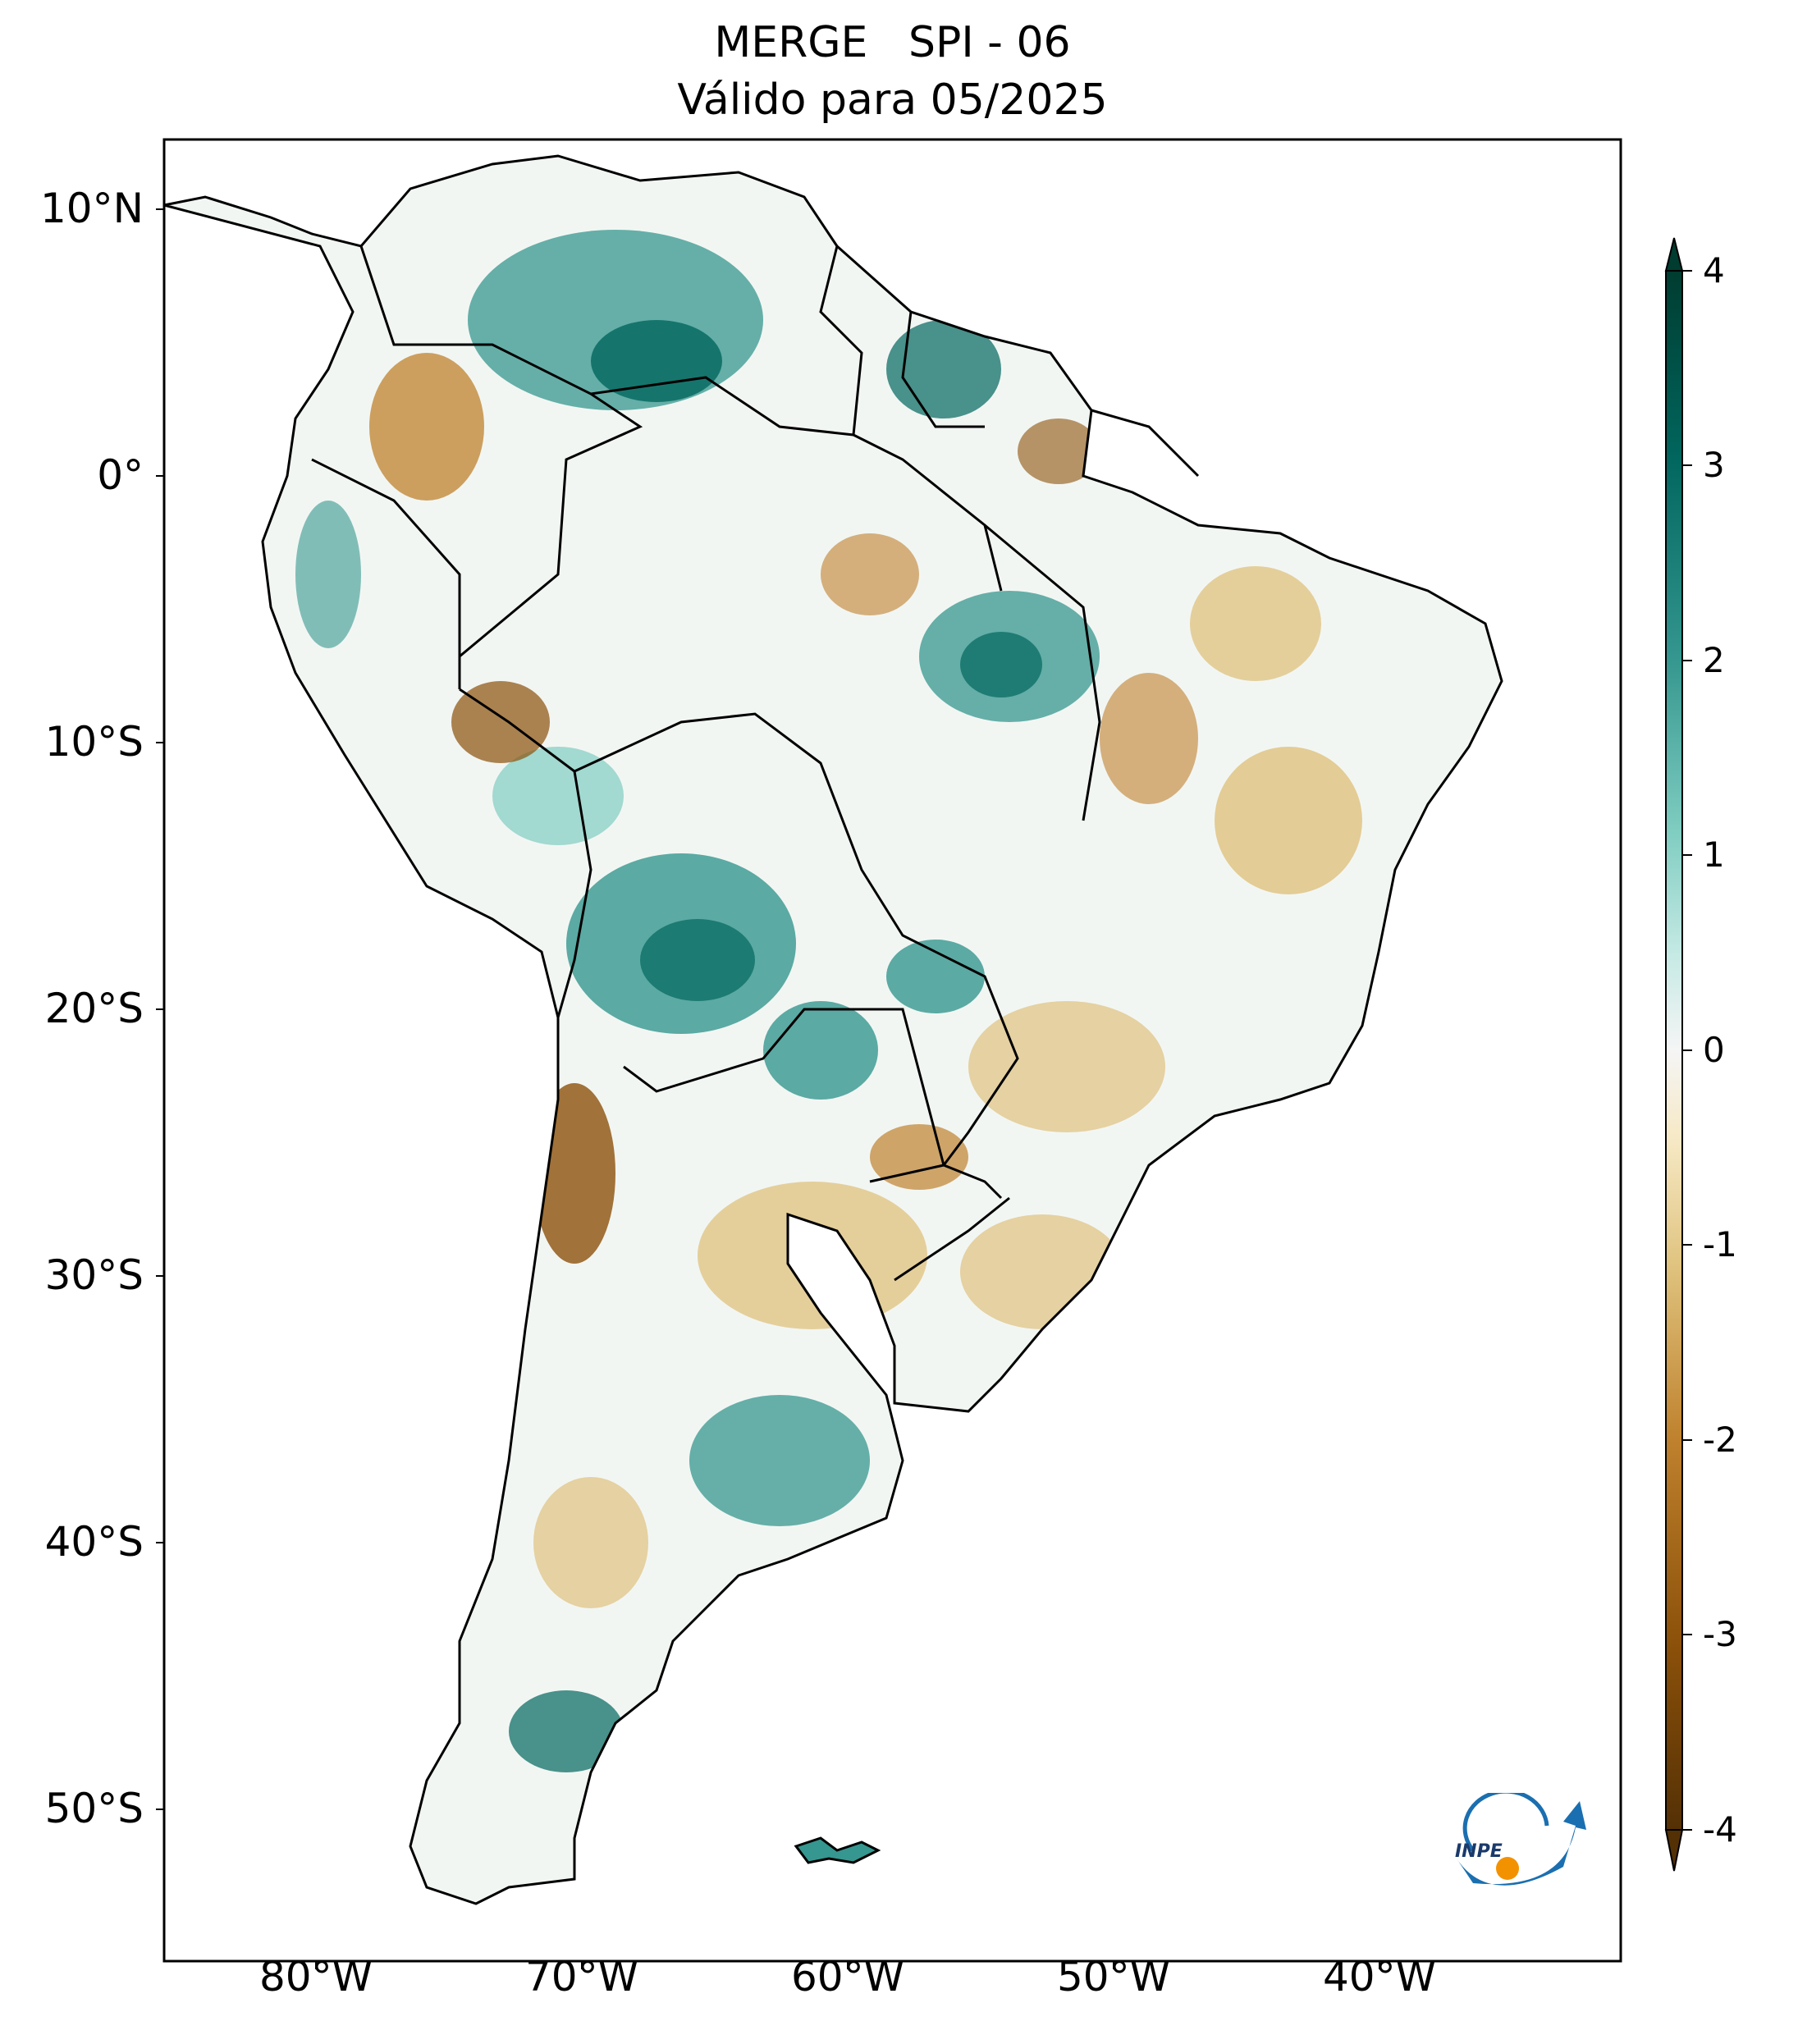 Image resolution: width=1798 pixels, height=2044 pixels. What do you see at coordinates (91, 208) in the screenshot?
I see `lat-label-10n: 10°N` at bounding box center [91, 208].